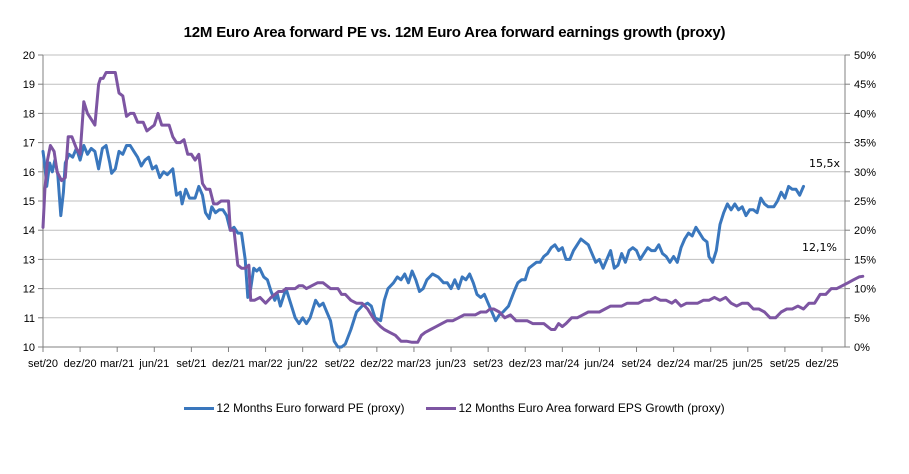 This screenshot has width=909, height=474. I want to click on legend-swatch-pe, so click(199, 408).